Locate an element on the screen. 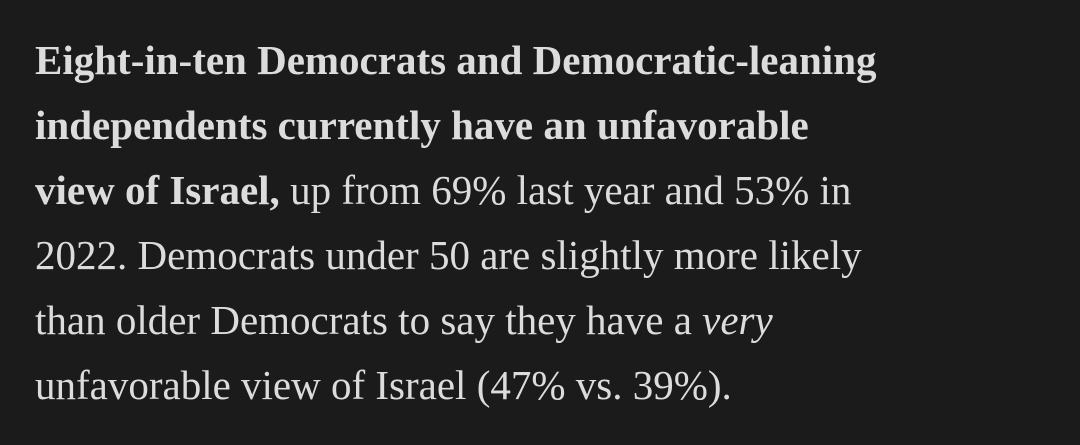  text-run: than older Democrats to say they have a is located at coordinates (369, 320).